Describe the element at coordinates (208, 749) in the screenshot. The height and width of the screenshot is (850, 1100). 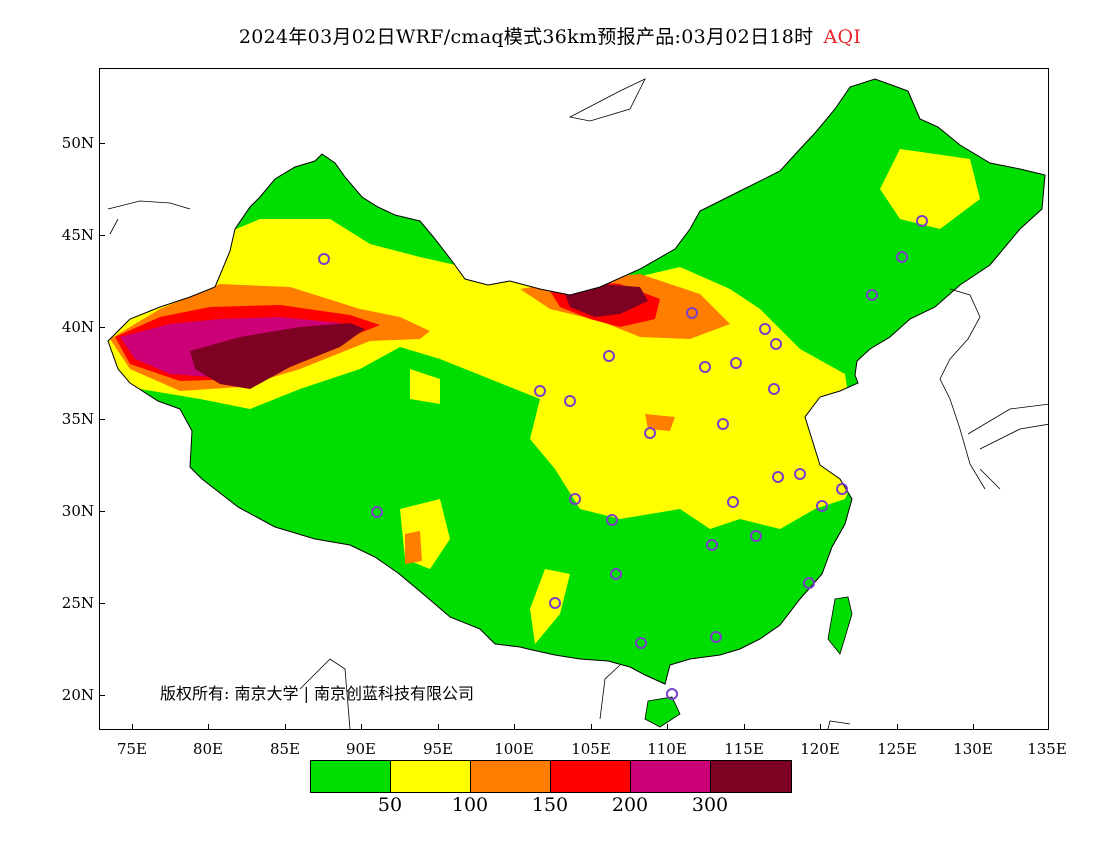
I see `lon-label-80e: 80E` at that location.